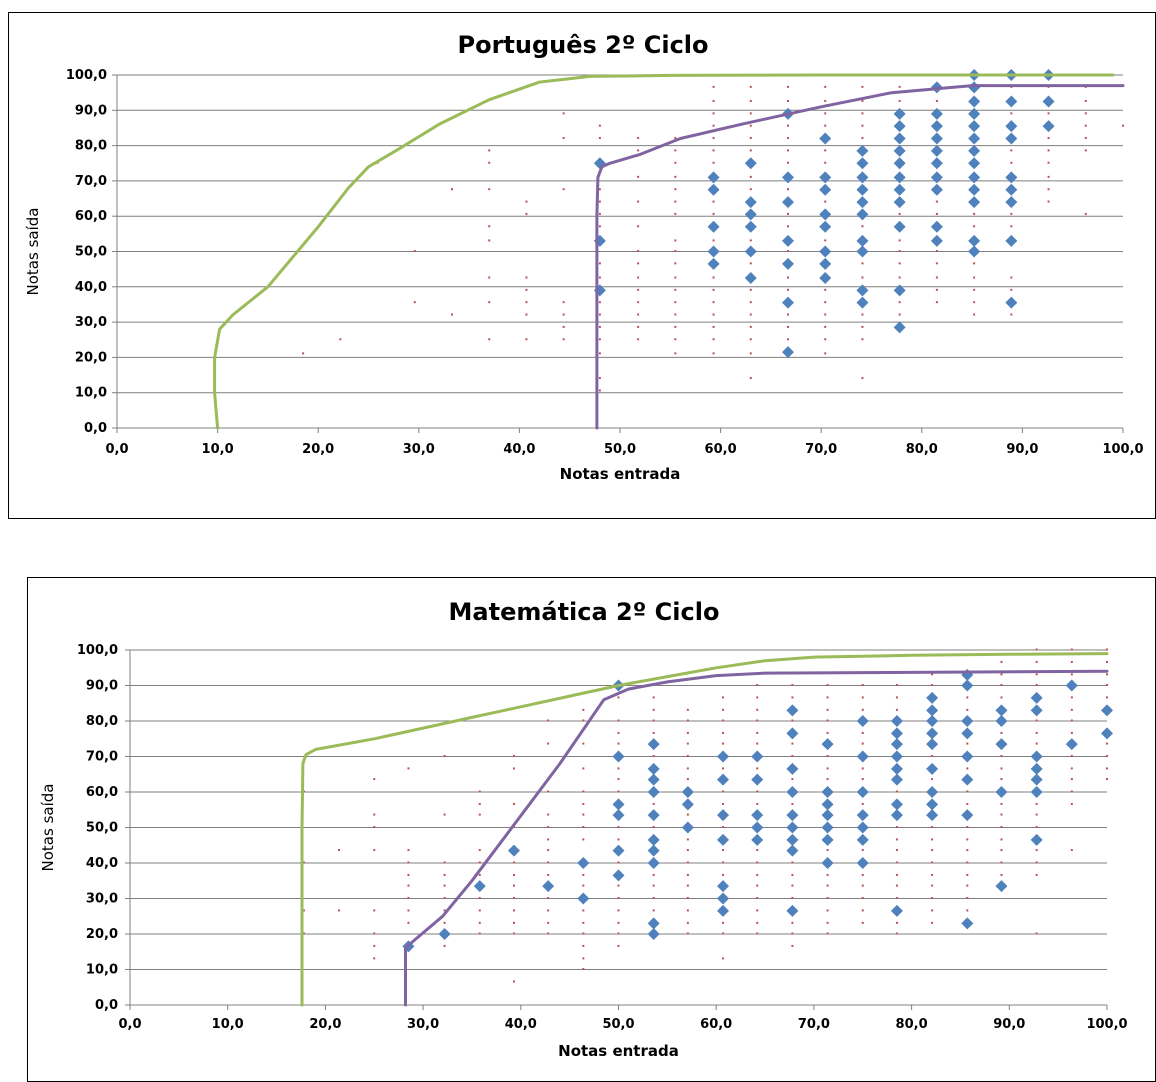 The height and width of the screenshot is (1082, 1156). What do you see at coordinates (821, 449) in the screenshot?
I see `x-tick-label: 70,0` at bounding box center [821, 449].